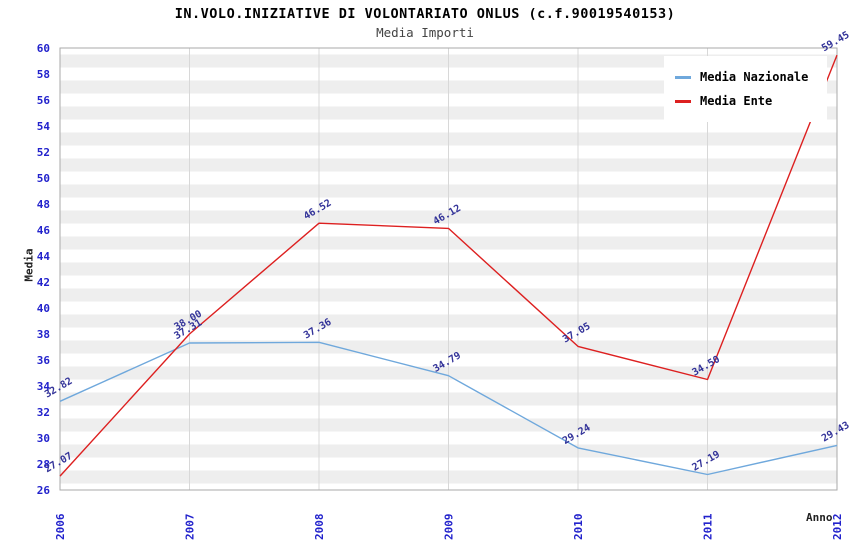 This screenshot has height=550, width=850. Describe the element at coordinates (43, 282) in the screenshot. I see `svg-text: 42` at that location.